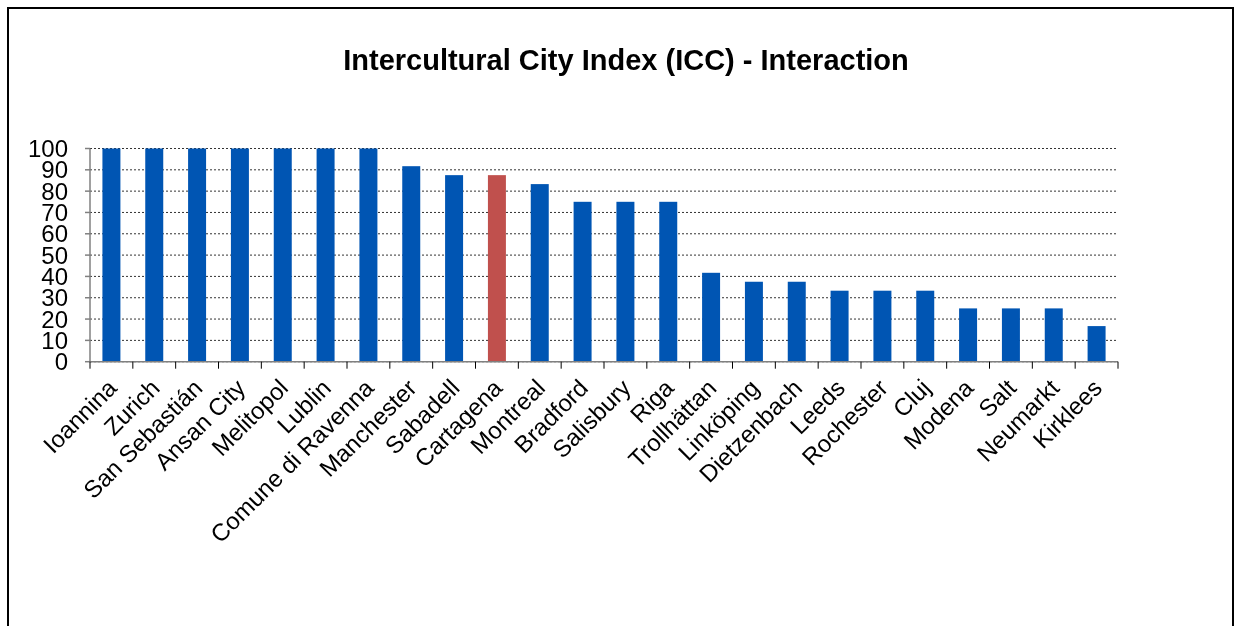 The image size is (1241, 626). What do you see at coordinates (626, 60) in the screenshot?
I see `chart-title: Intercultural City Index (ICC) - Interaction` at bounding box center [626, 60].